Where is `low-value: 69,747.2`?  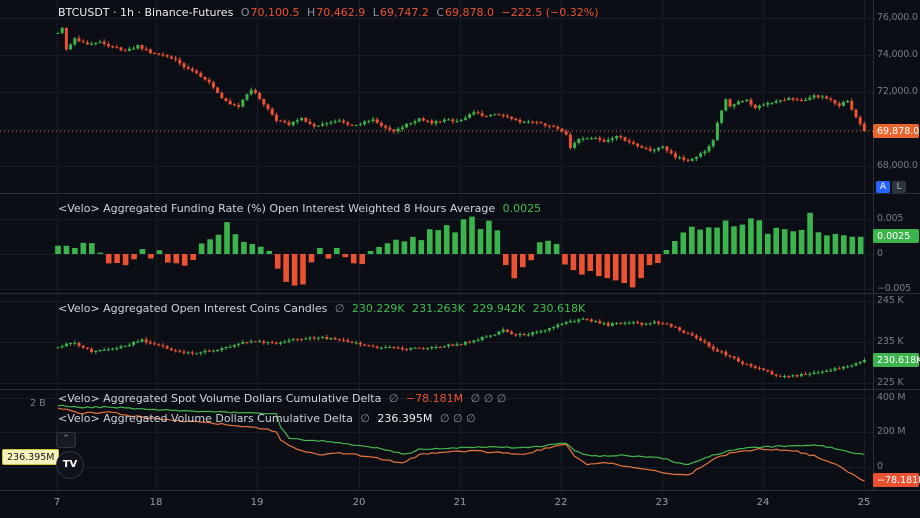
low-value: 69,747.2 is located at coordinates (404, 12).